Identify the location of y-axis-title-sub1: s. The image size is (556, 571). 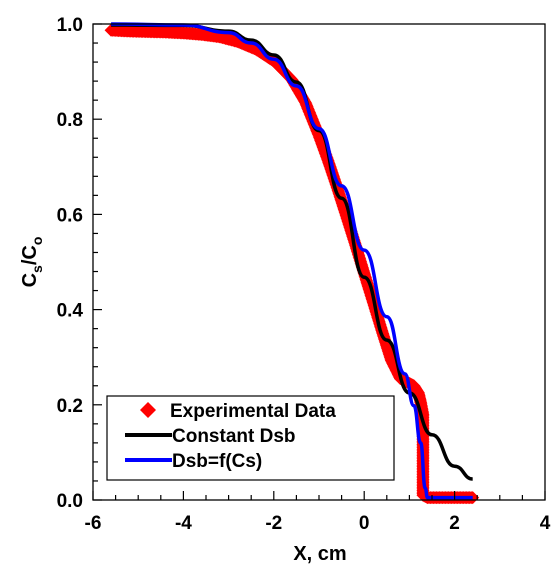
(37, 269).